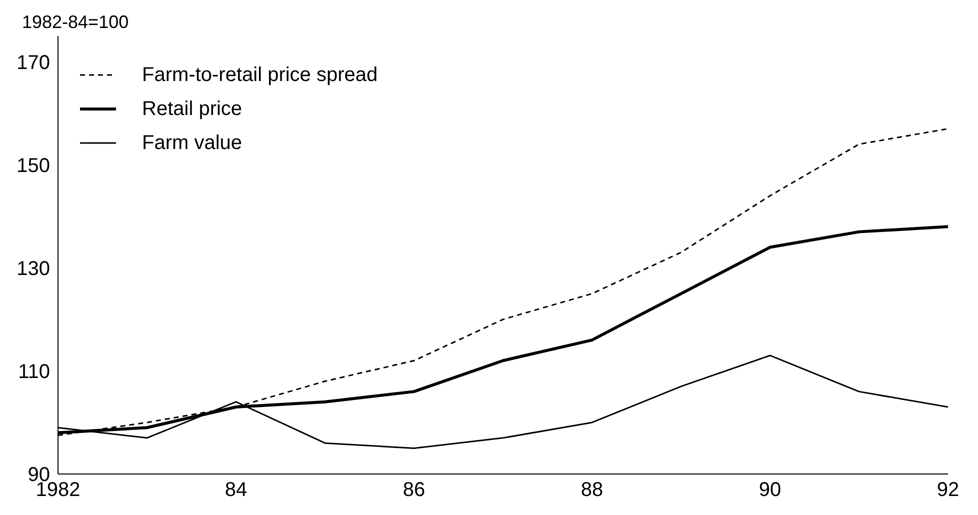  Describe the element at coordinates (414, 490) in the screenshot. I see `x-tick-label: 86` at that location.